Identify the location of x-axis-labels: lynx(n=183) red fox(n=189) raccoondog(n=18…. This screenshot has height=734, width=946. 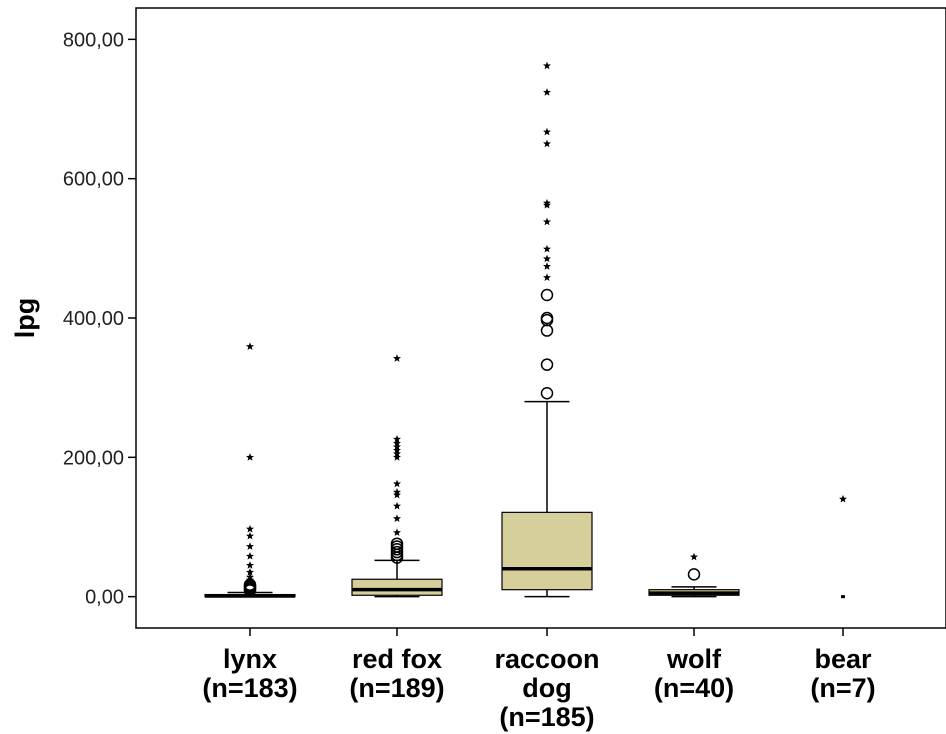
(538, 688).